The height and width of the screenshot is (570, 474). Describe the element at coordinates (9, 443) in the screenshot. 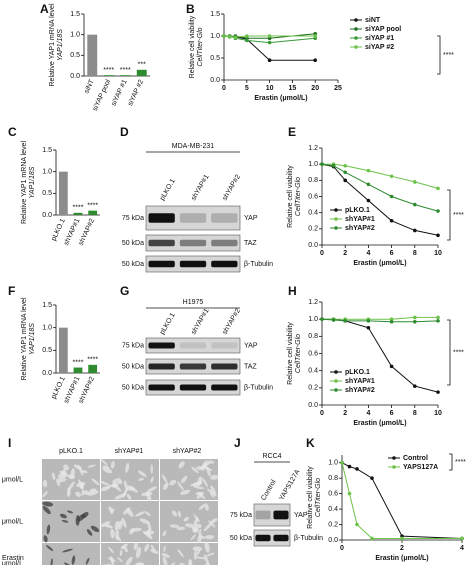

I see `panel-label: I` at that location.